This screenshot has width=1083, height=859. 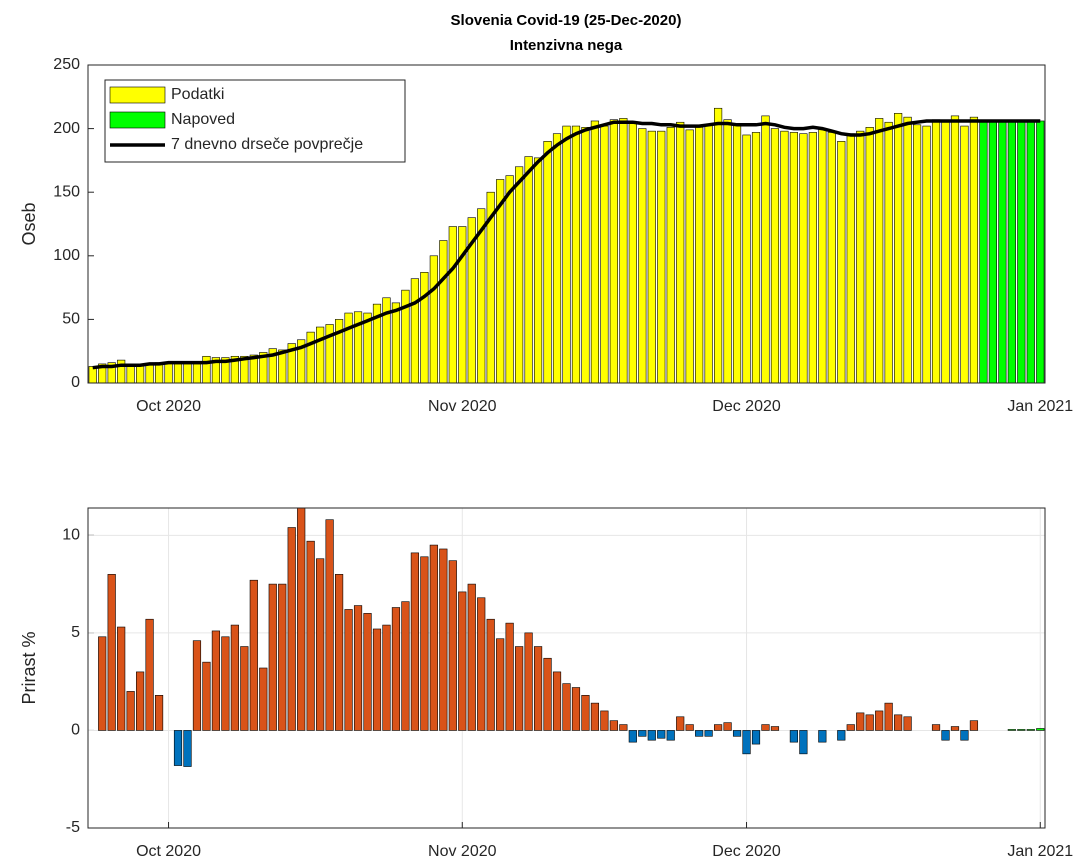 I want to click on legend-label: Napoved, so click(x=203, y=119).